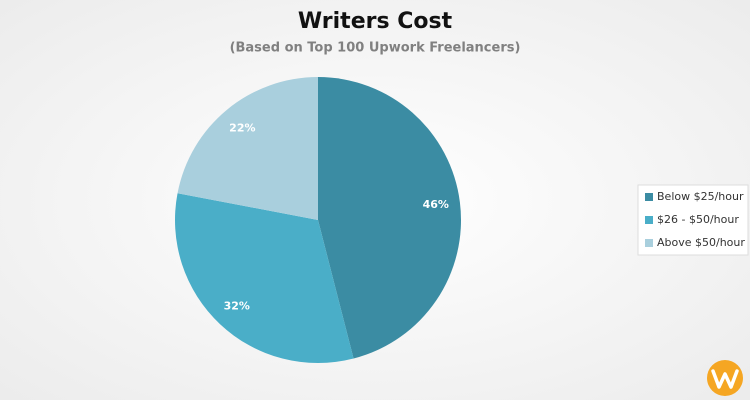  I want to click on data-label: 46%, so click(436, 204).